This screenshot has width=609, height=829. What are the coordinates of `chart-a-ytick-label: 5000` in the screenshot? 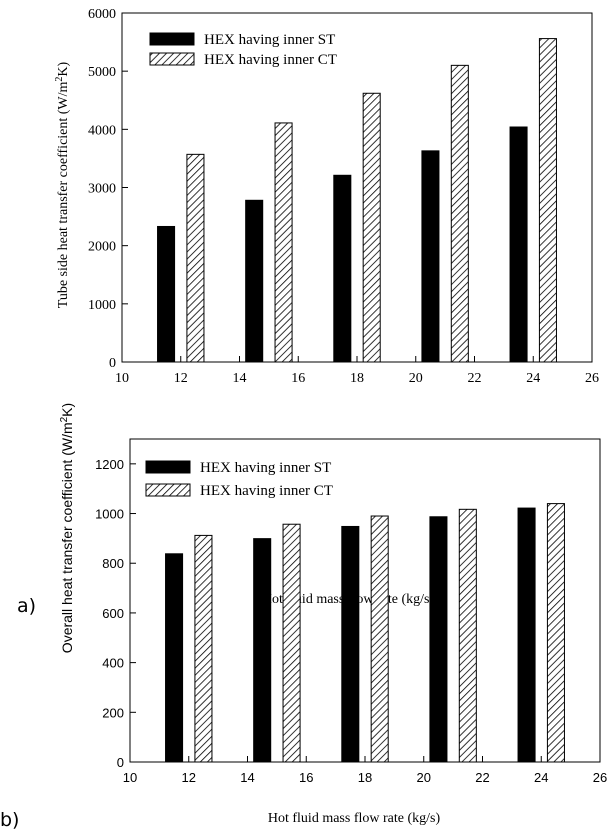 It's located at (102, 72).